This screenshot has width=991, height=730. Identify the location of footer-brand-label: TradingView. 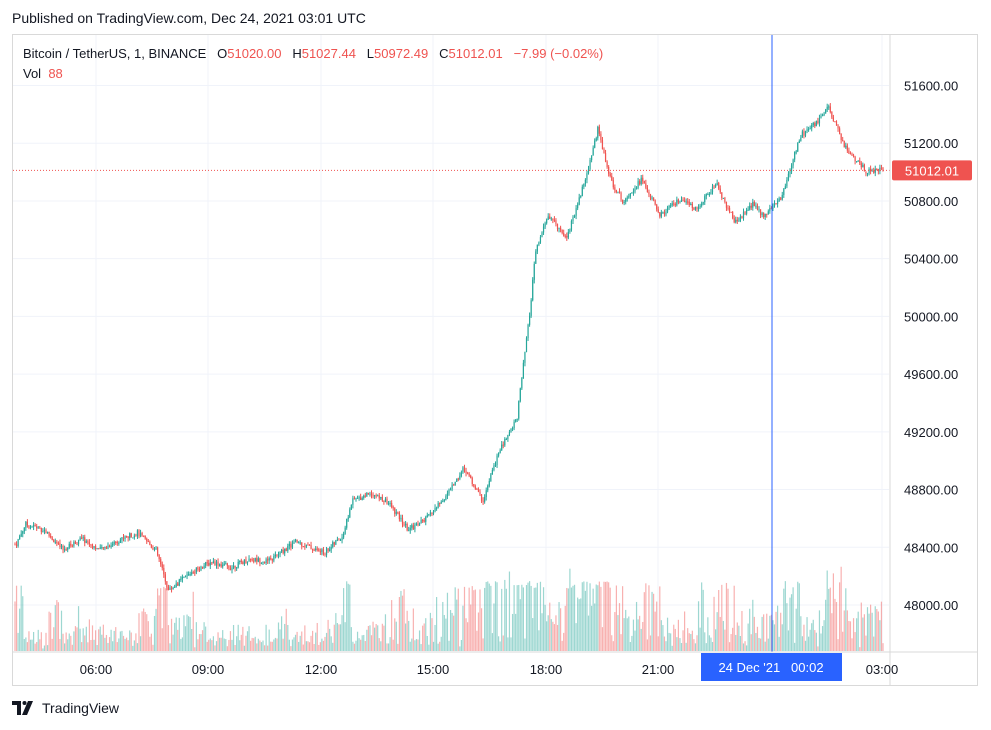
(81, 708).